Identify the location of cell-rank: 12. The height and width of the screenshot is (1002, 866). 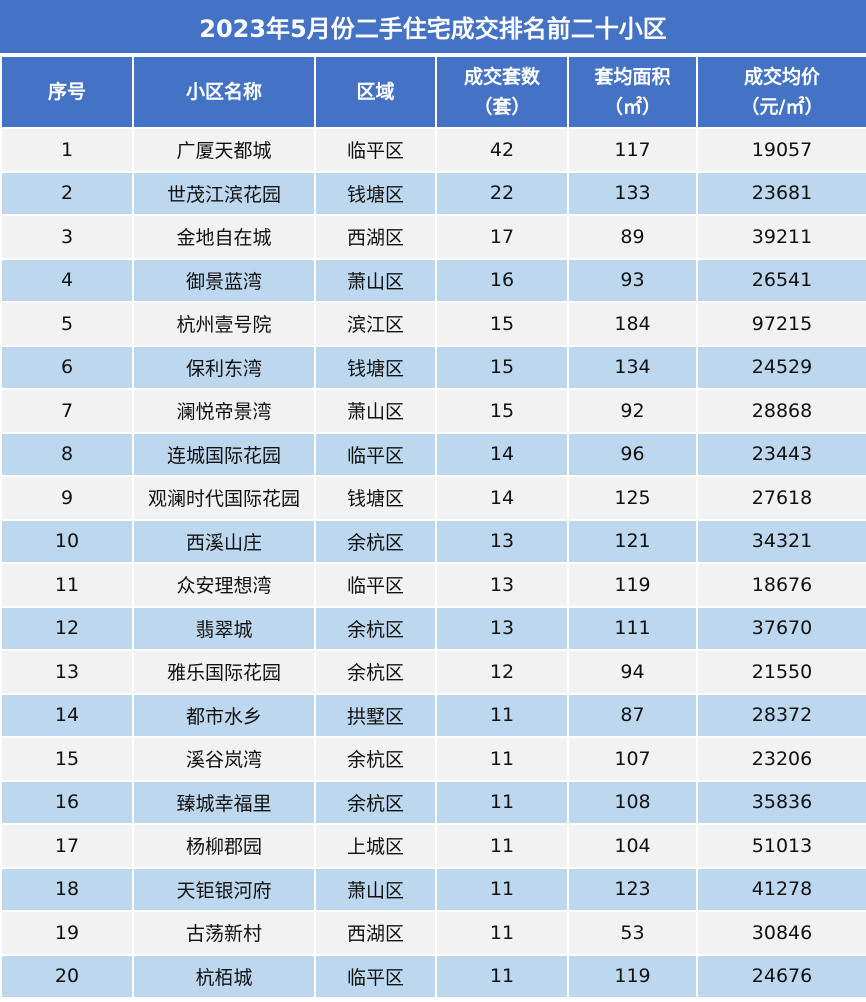
(67, 628).